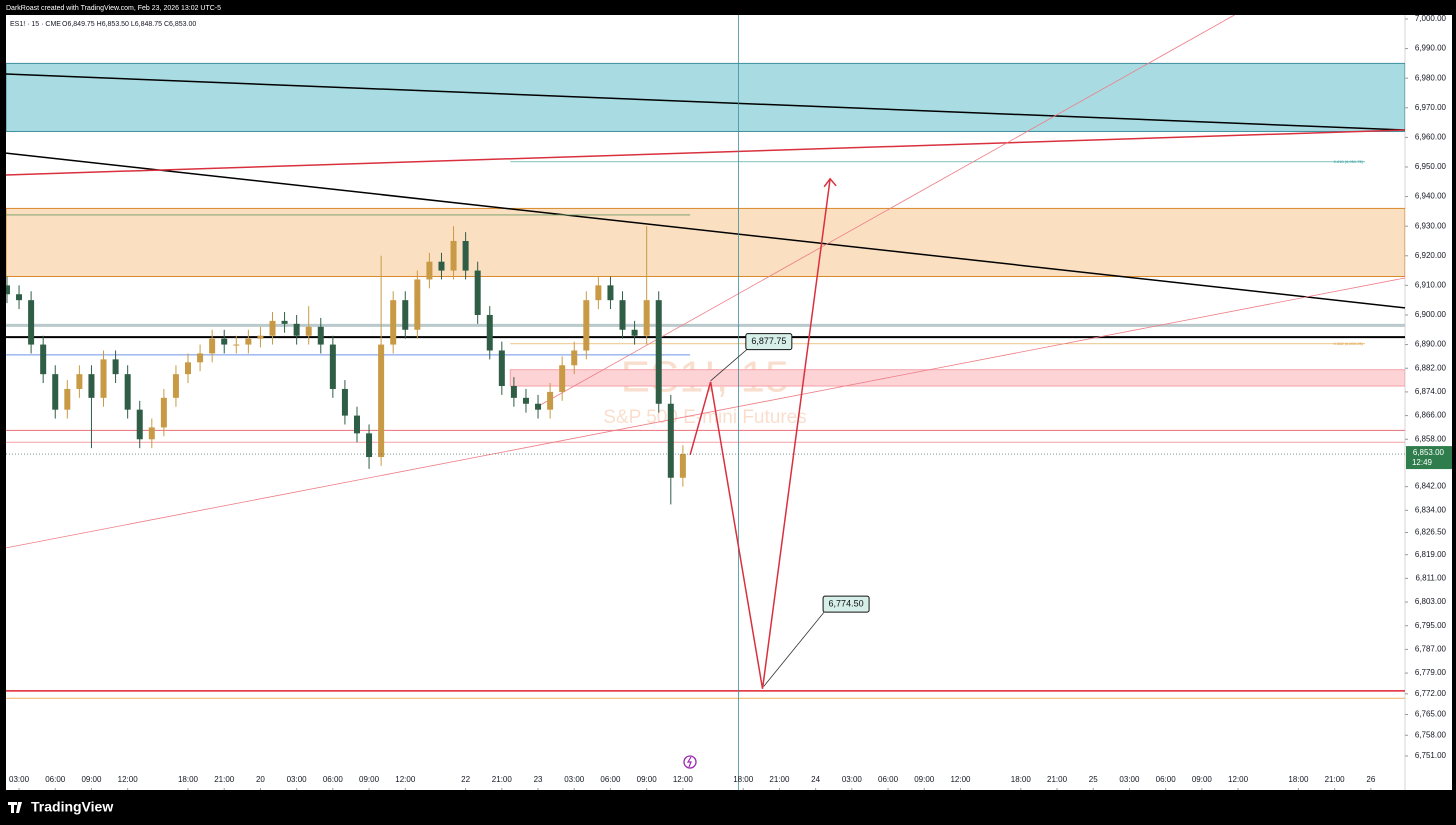 This screenshot has width=1456, height=825. Describe the element at coordinates (760, 433) in the screenshot. I see `projection-path` at that location.